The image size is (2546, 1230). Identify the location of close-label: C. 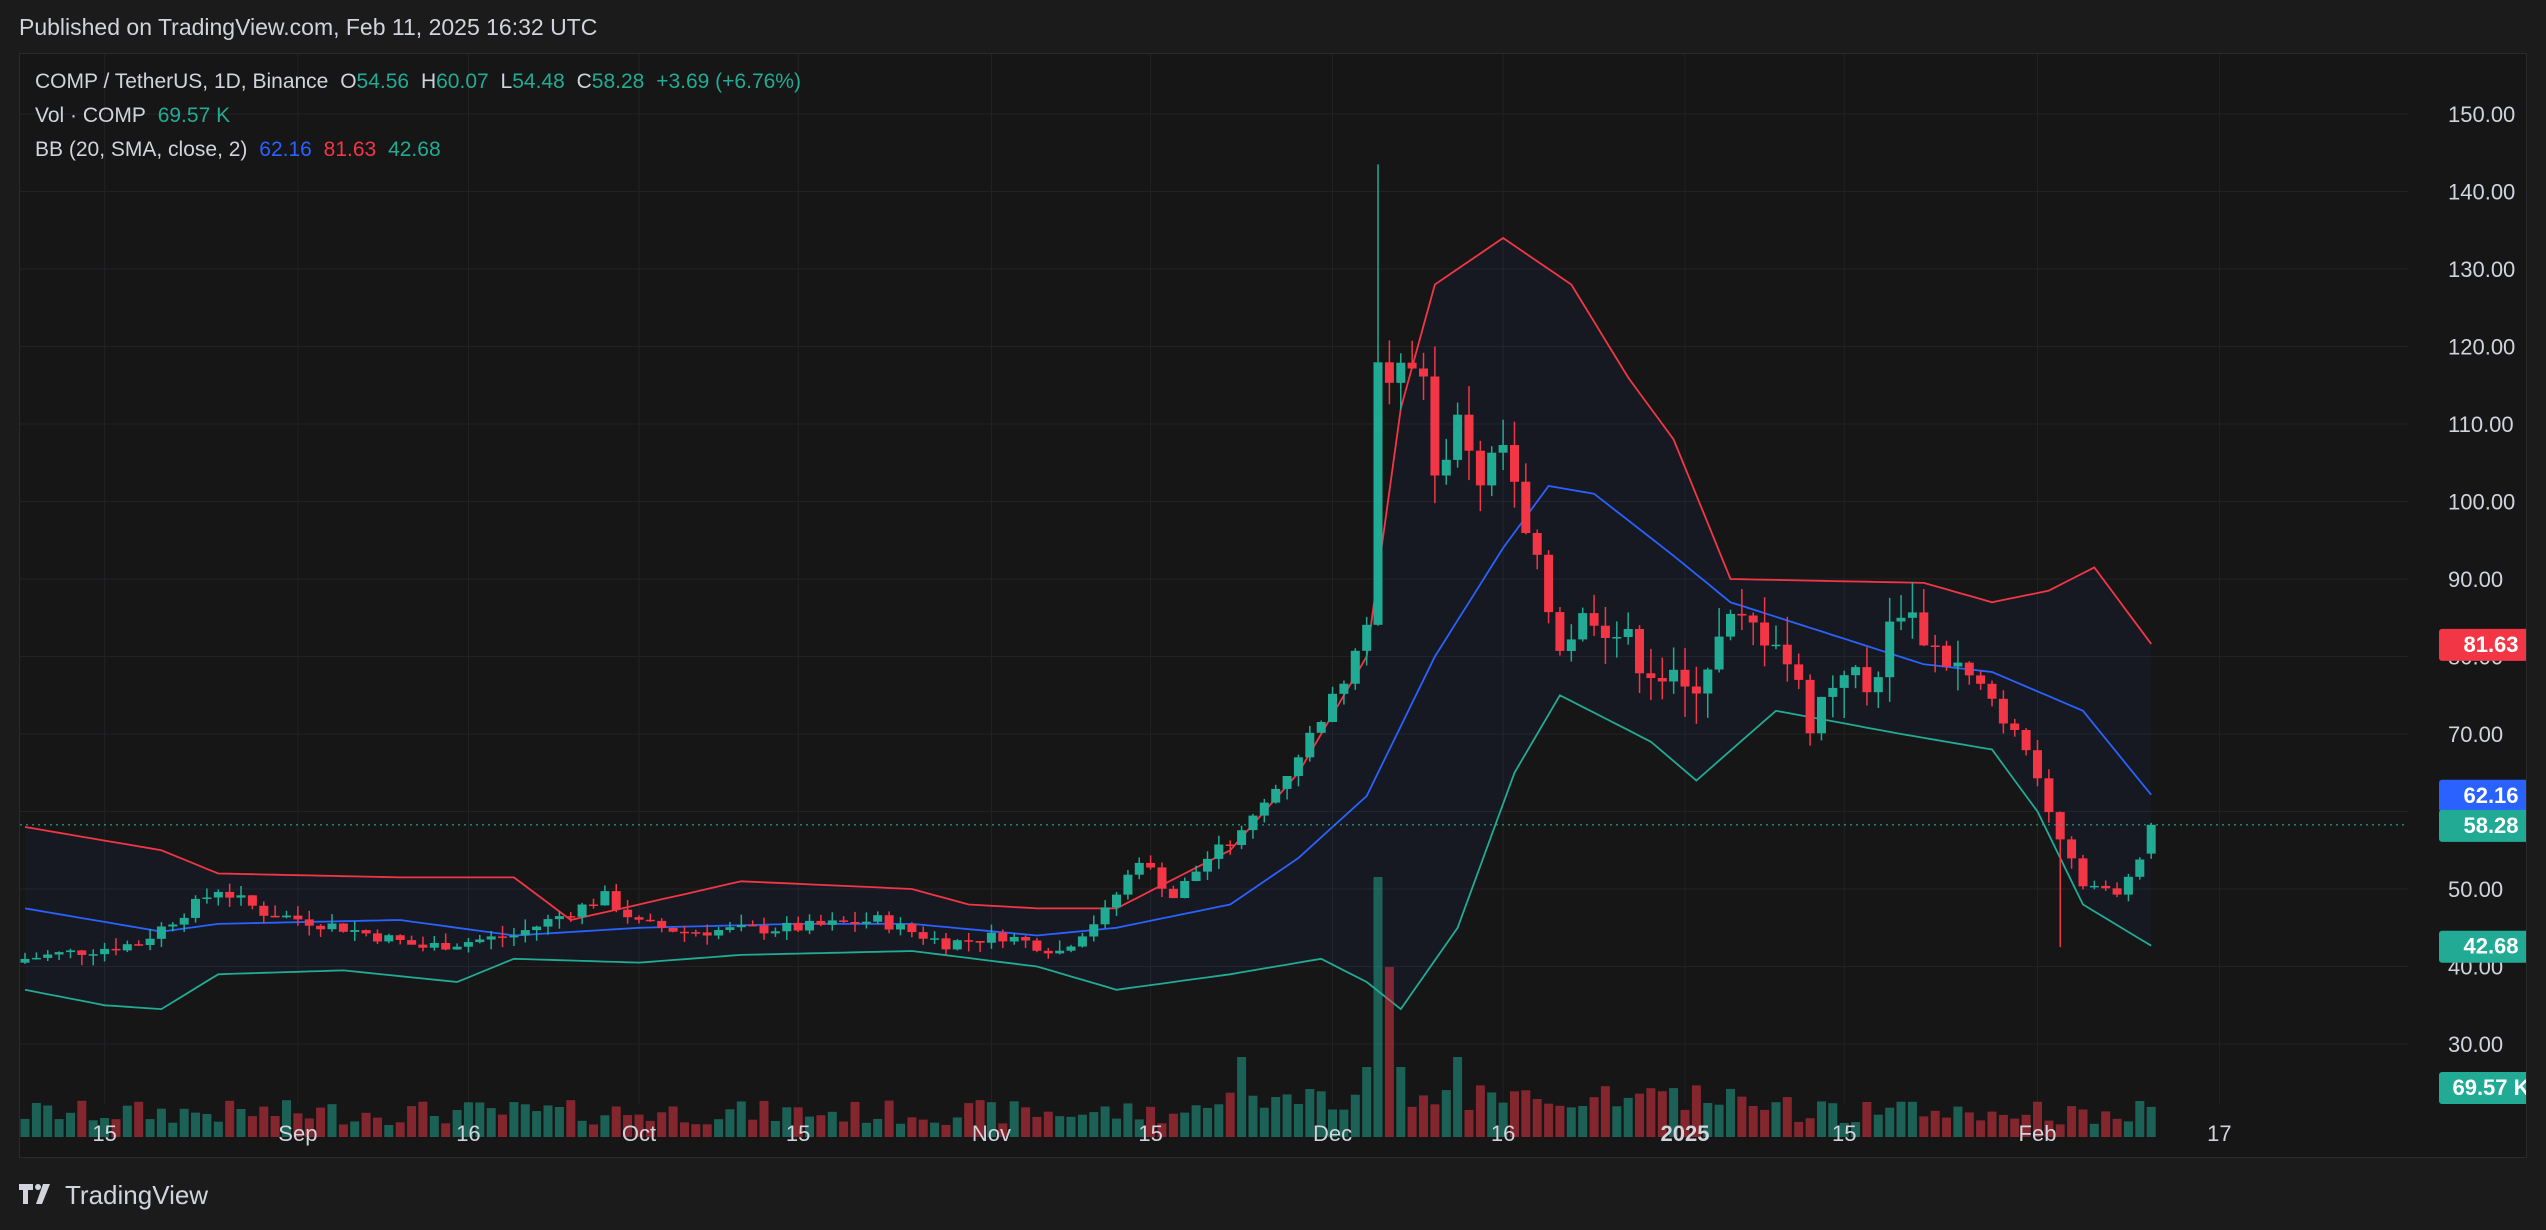
(584, 81).